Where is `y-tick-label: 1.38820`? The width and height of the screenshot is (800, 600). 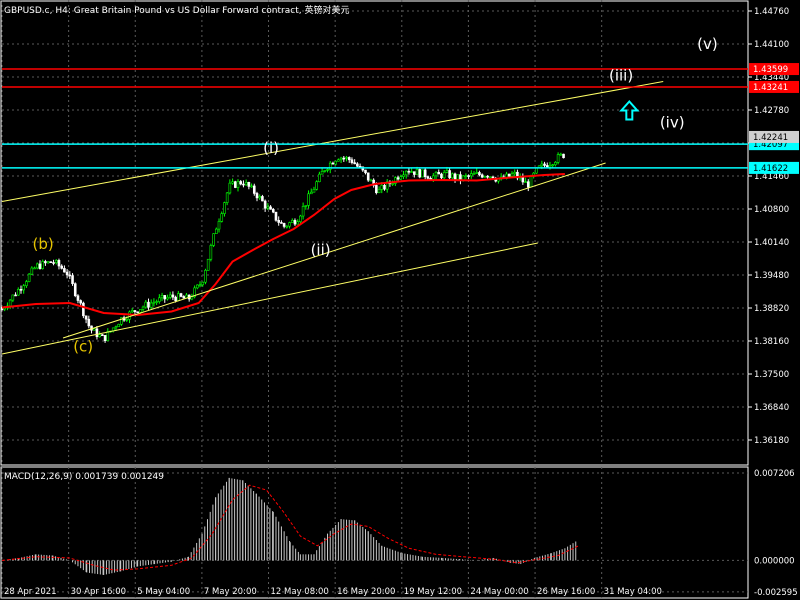
y-tick-label: 1.38820 is located at coordinates (771, 309).